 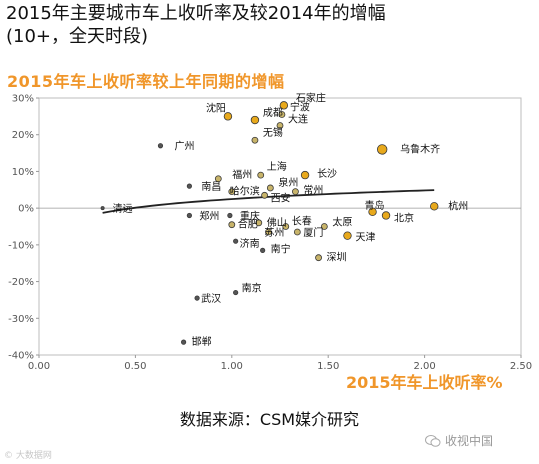 What do you see at coordinates (277, 166) in the screenshot?
I see `point-label: 上海` at bounding box center [277, 166].